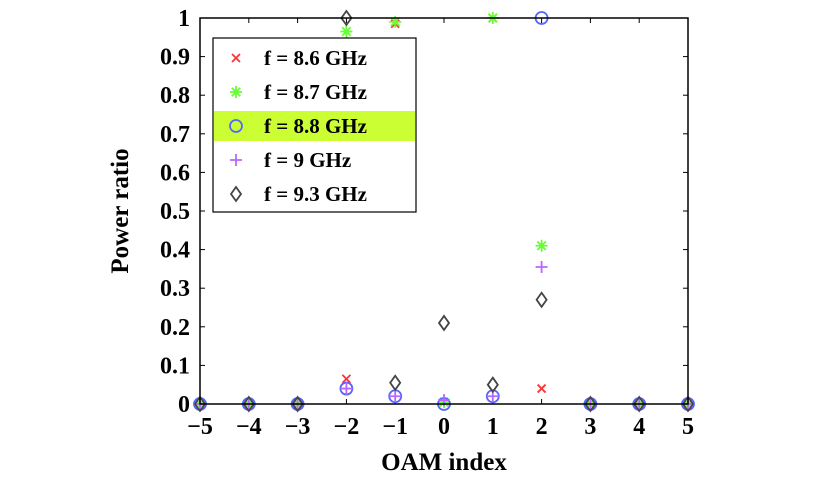  What do you see at coordinates (639, 427) in the screenshot?
I see `x-tick-label: 4` at bounding box center [639, 427].